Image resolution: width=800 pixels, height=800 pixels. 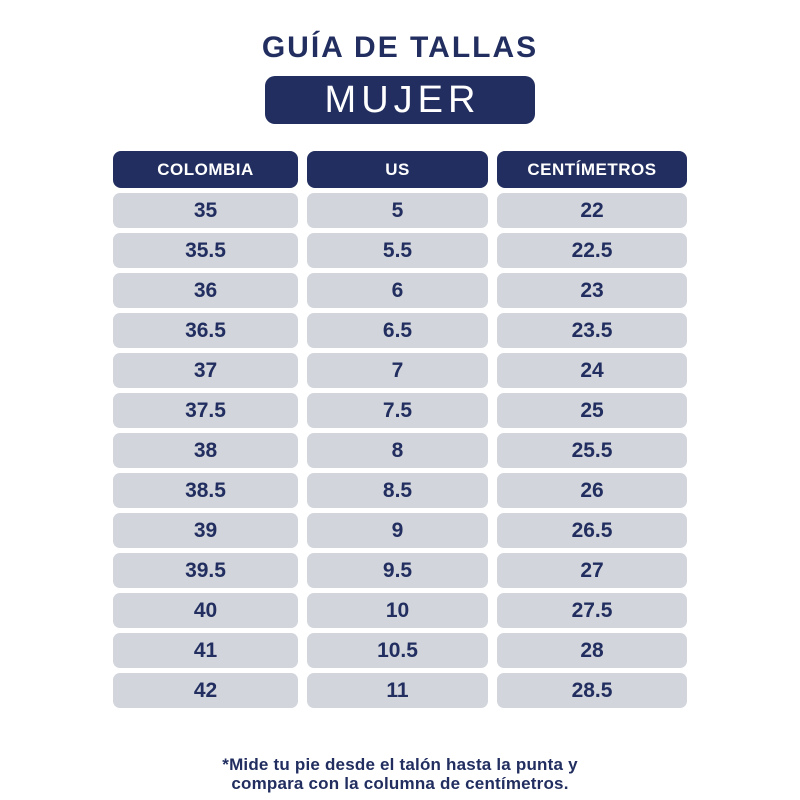 I want to click on table-cell: 28, so click(x=592, y=650).